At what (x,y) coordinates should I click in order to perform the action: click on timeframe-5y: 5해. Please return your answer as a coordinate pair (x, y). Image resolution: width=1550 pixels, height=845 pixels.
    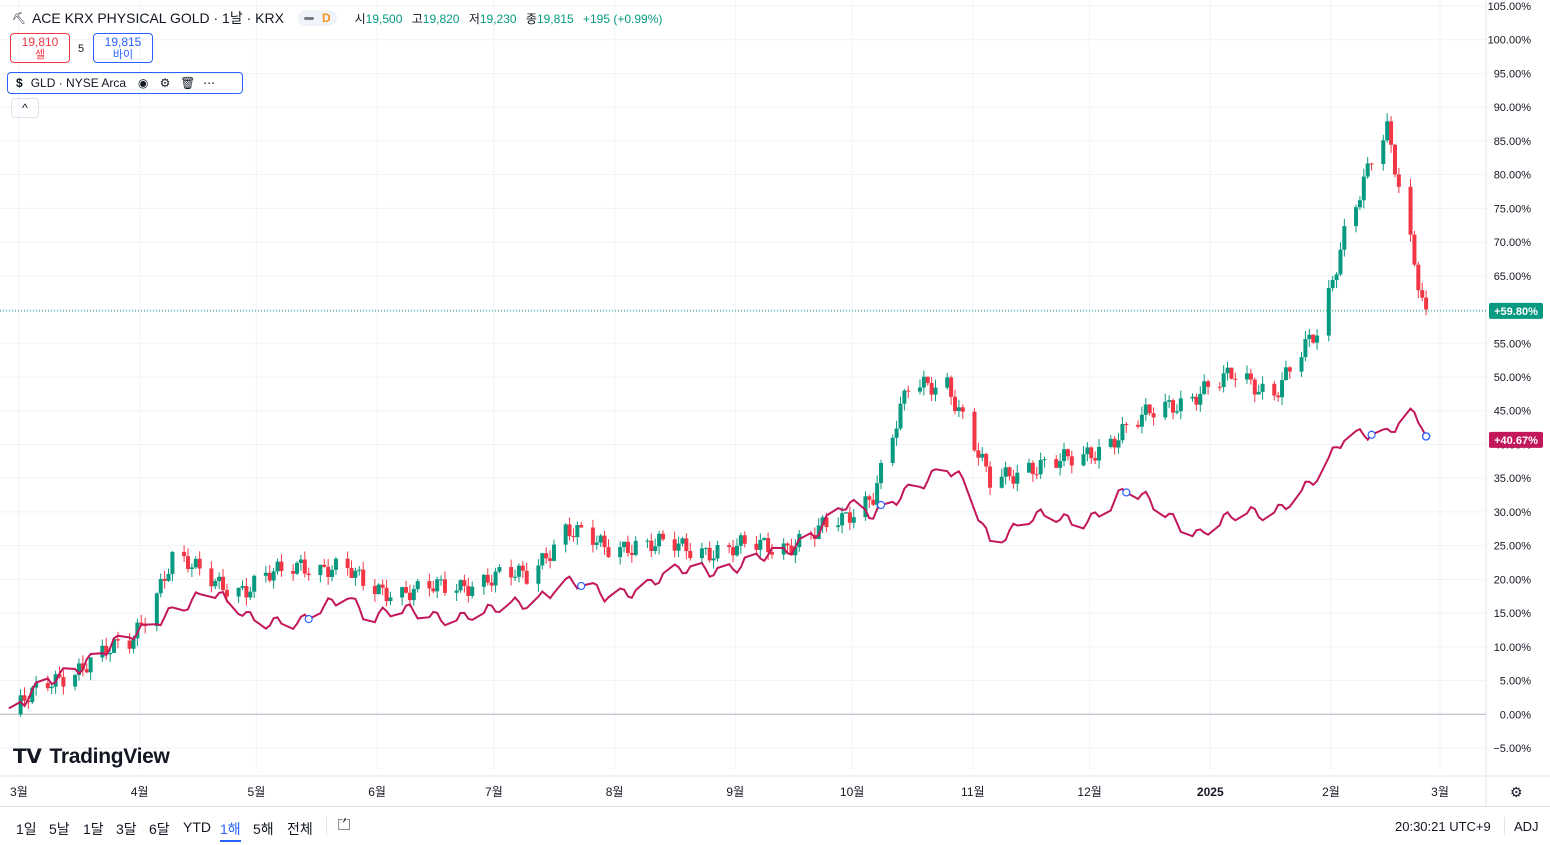
    Looking at the image, I should click on (263, 829).